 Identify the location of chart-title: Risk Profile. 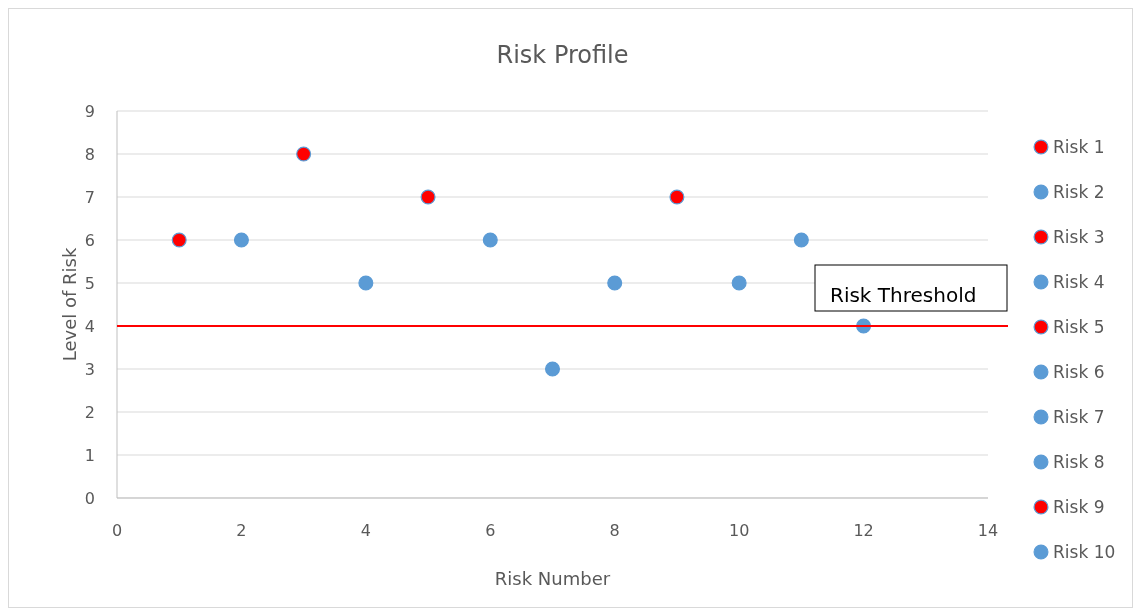
(562, 55).